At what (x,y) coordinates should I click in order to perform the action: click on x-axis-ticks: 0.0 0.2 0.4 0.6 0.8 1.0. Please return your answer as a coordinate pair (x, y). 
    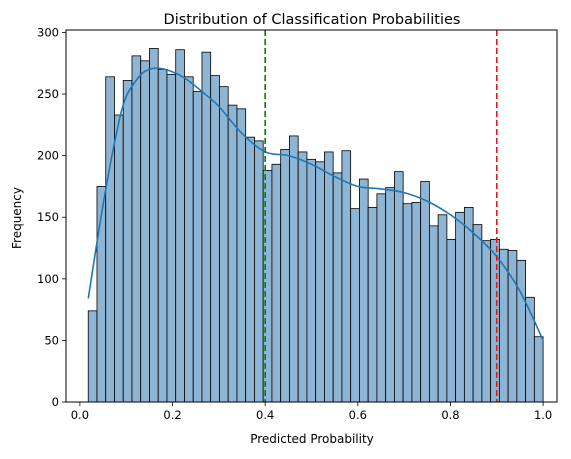
    Looking at the image, I should click on (311, 412).